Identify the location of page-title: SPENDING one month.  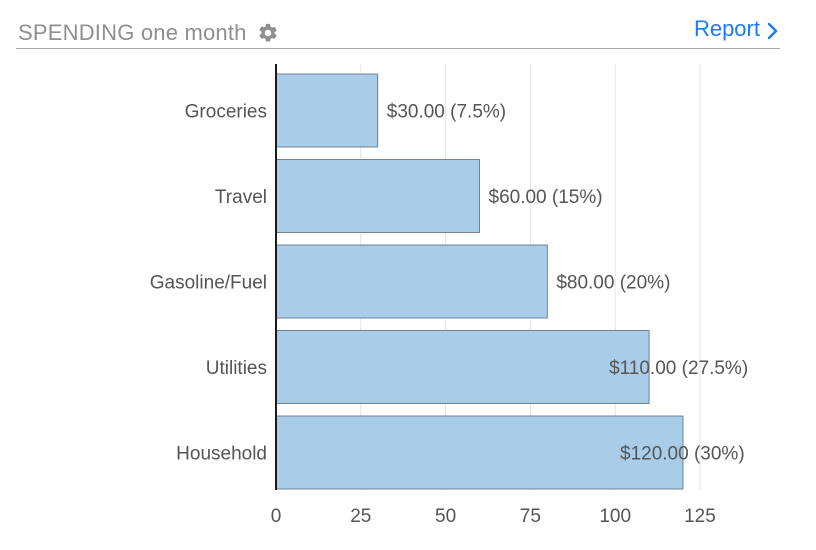
(132, 32).